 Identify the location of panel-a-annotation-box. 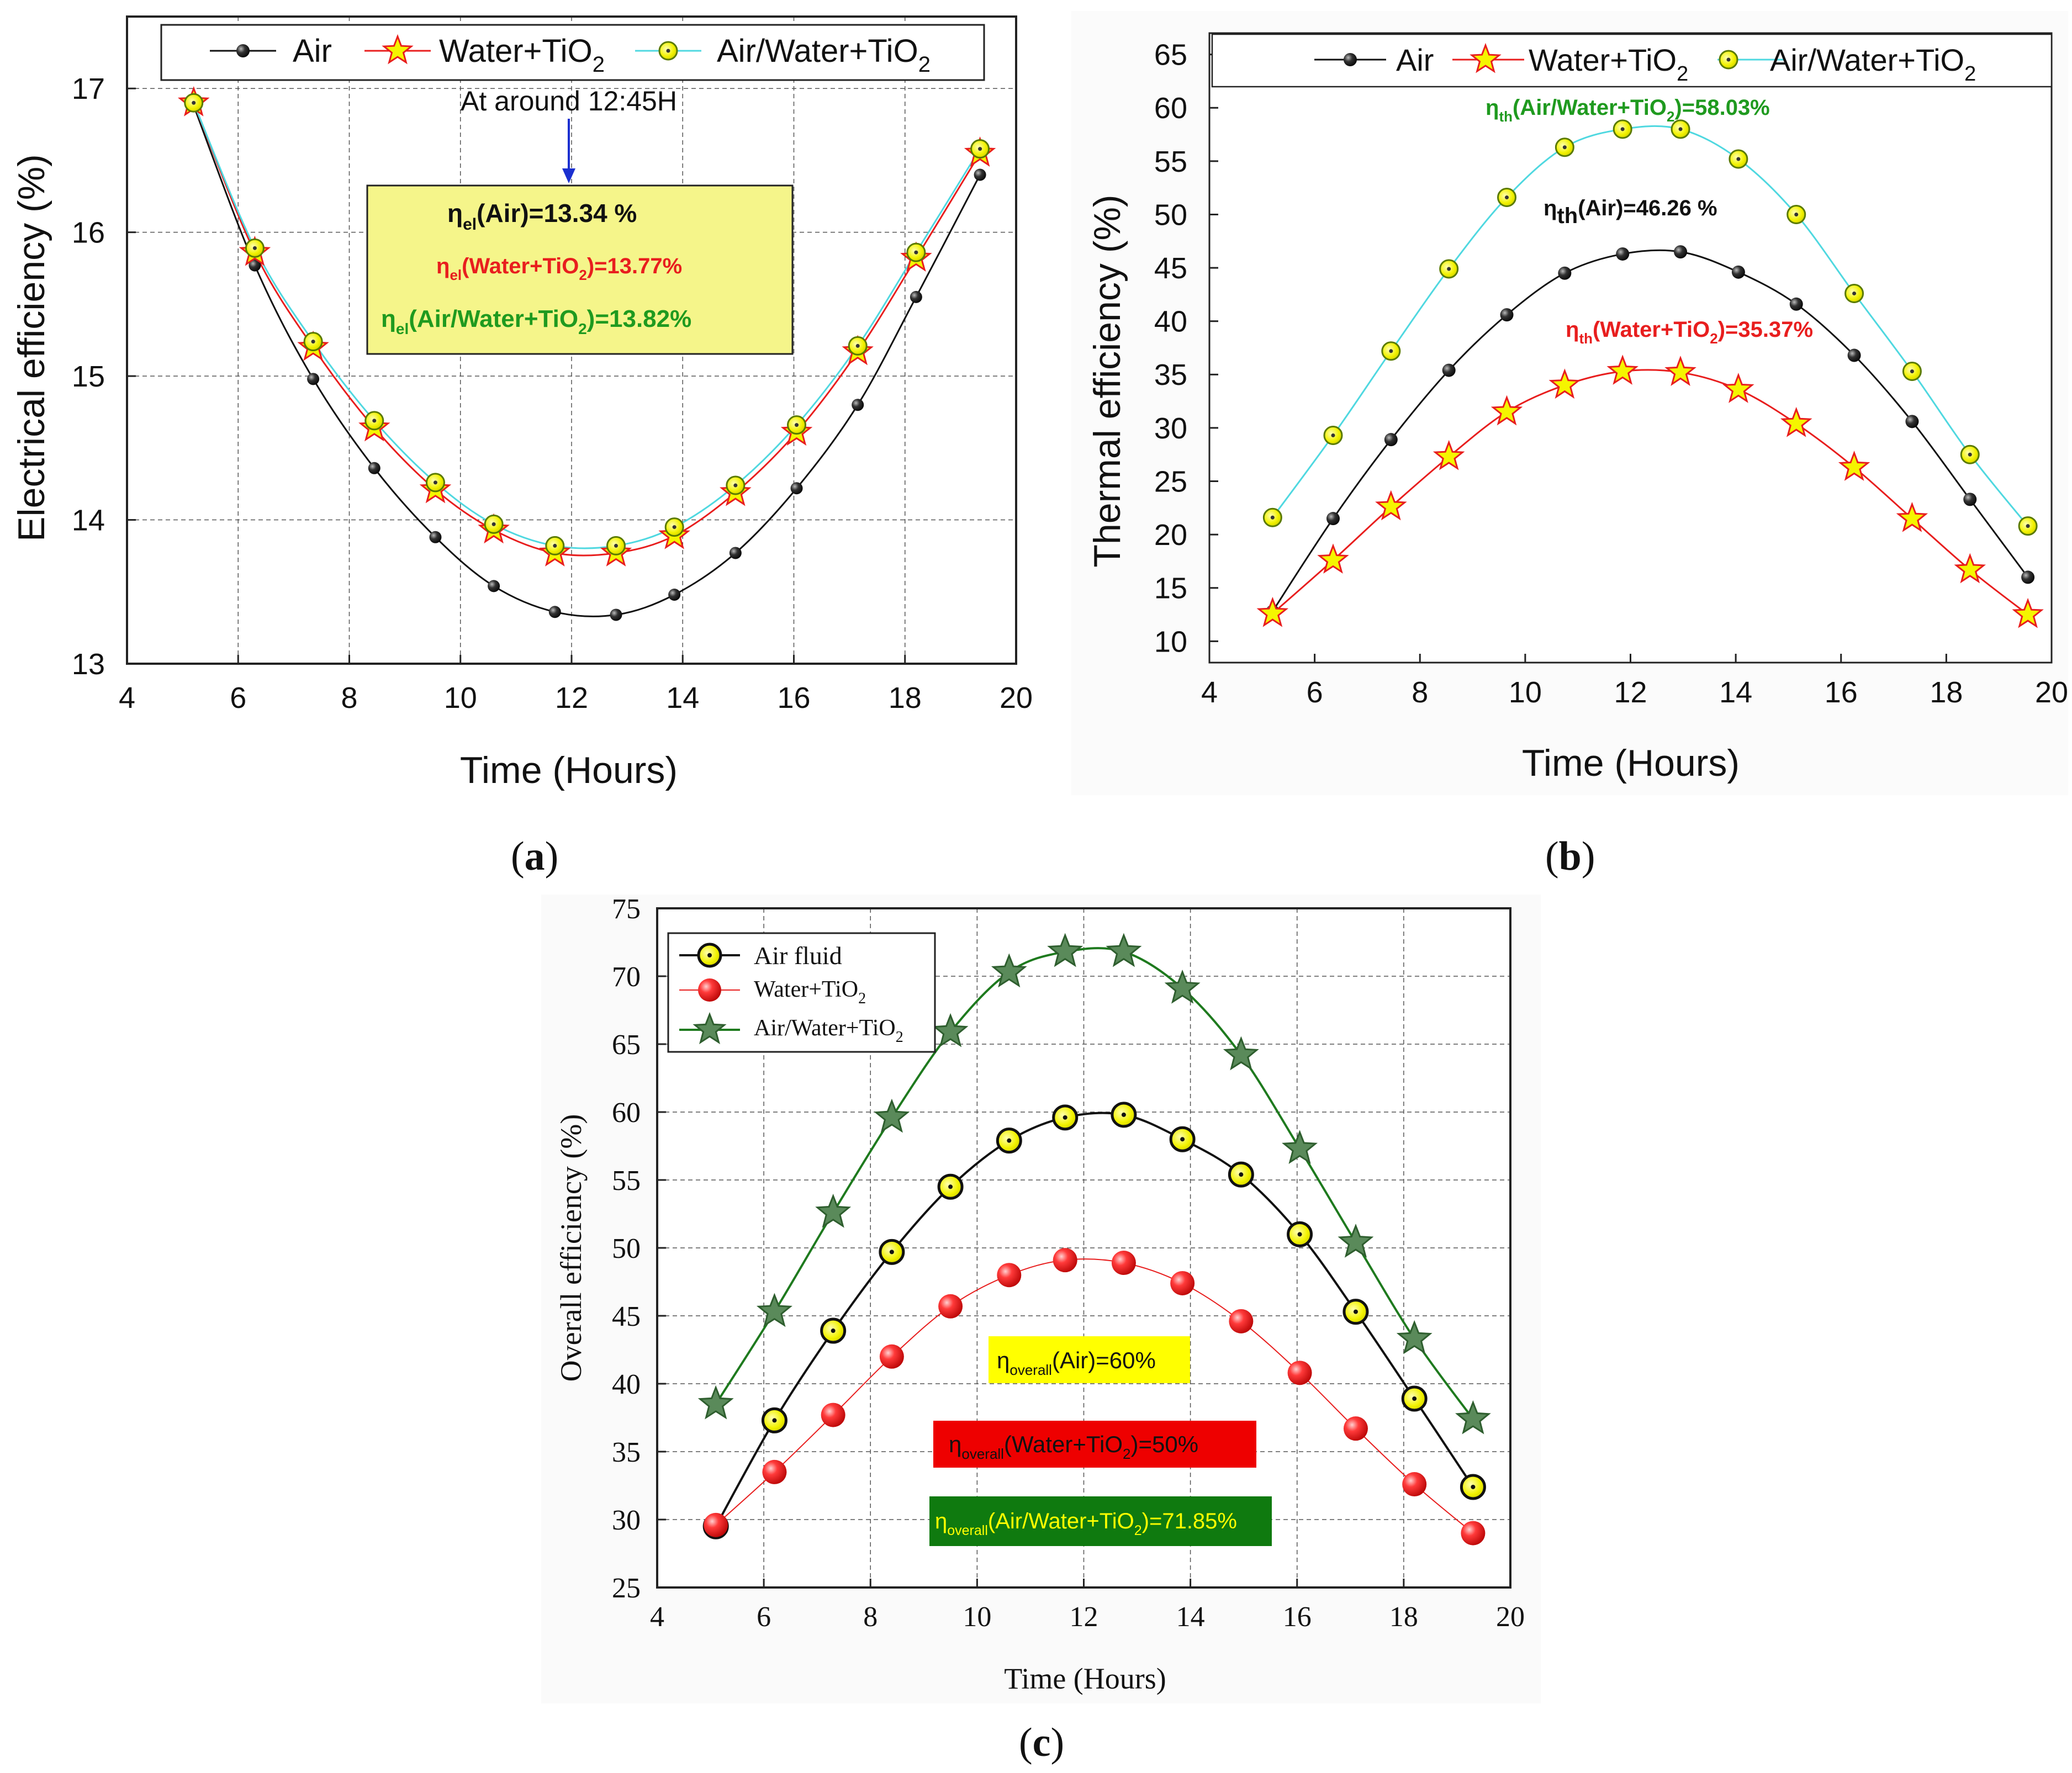
(580, 269).